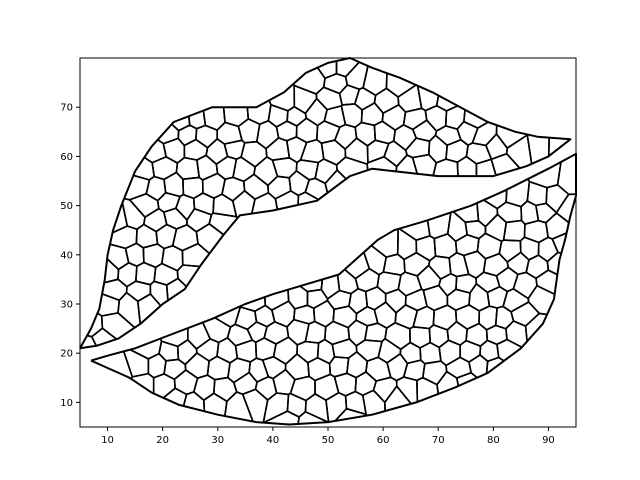 This screenshot has width=640, height=480. I want to click on y-axis: 10 20 30 40 50 60 70, so click(70, 256).